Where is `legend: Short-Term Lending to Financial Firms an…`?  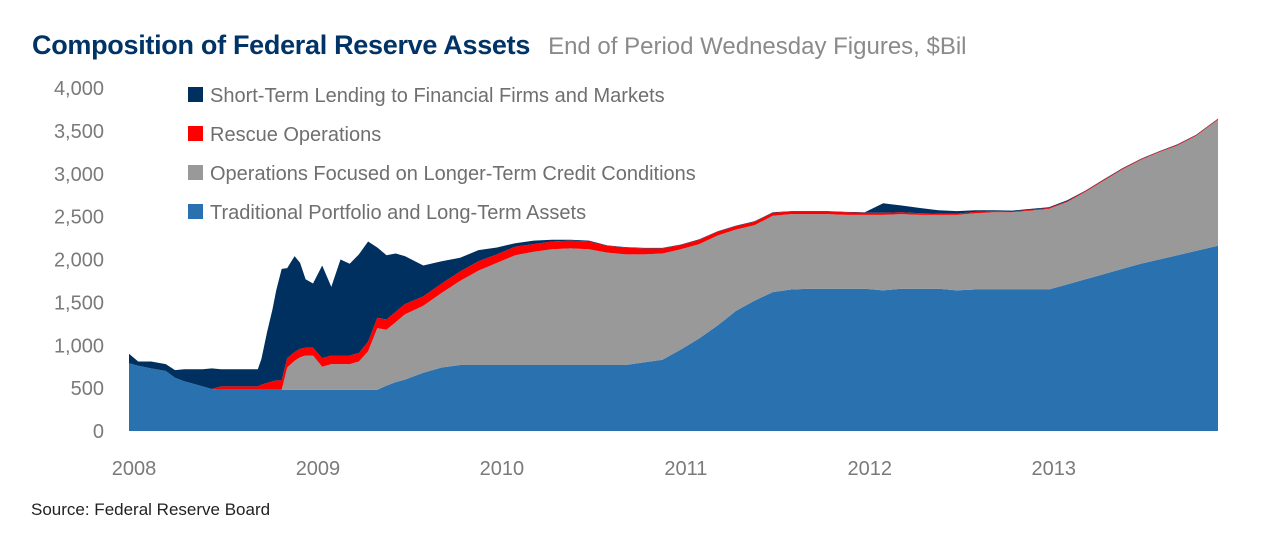
legend: Short-Term Lending to Financial Firms an… is located at coordinates (442, 154).